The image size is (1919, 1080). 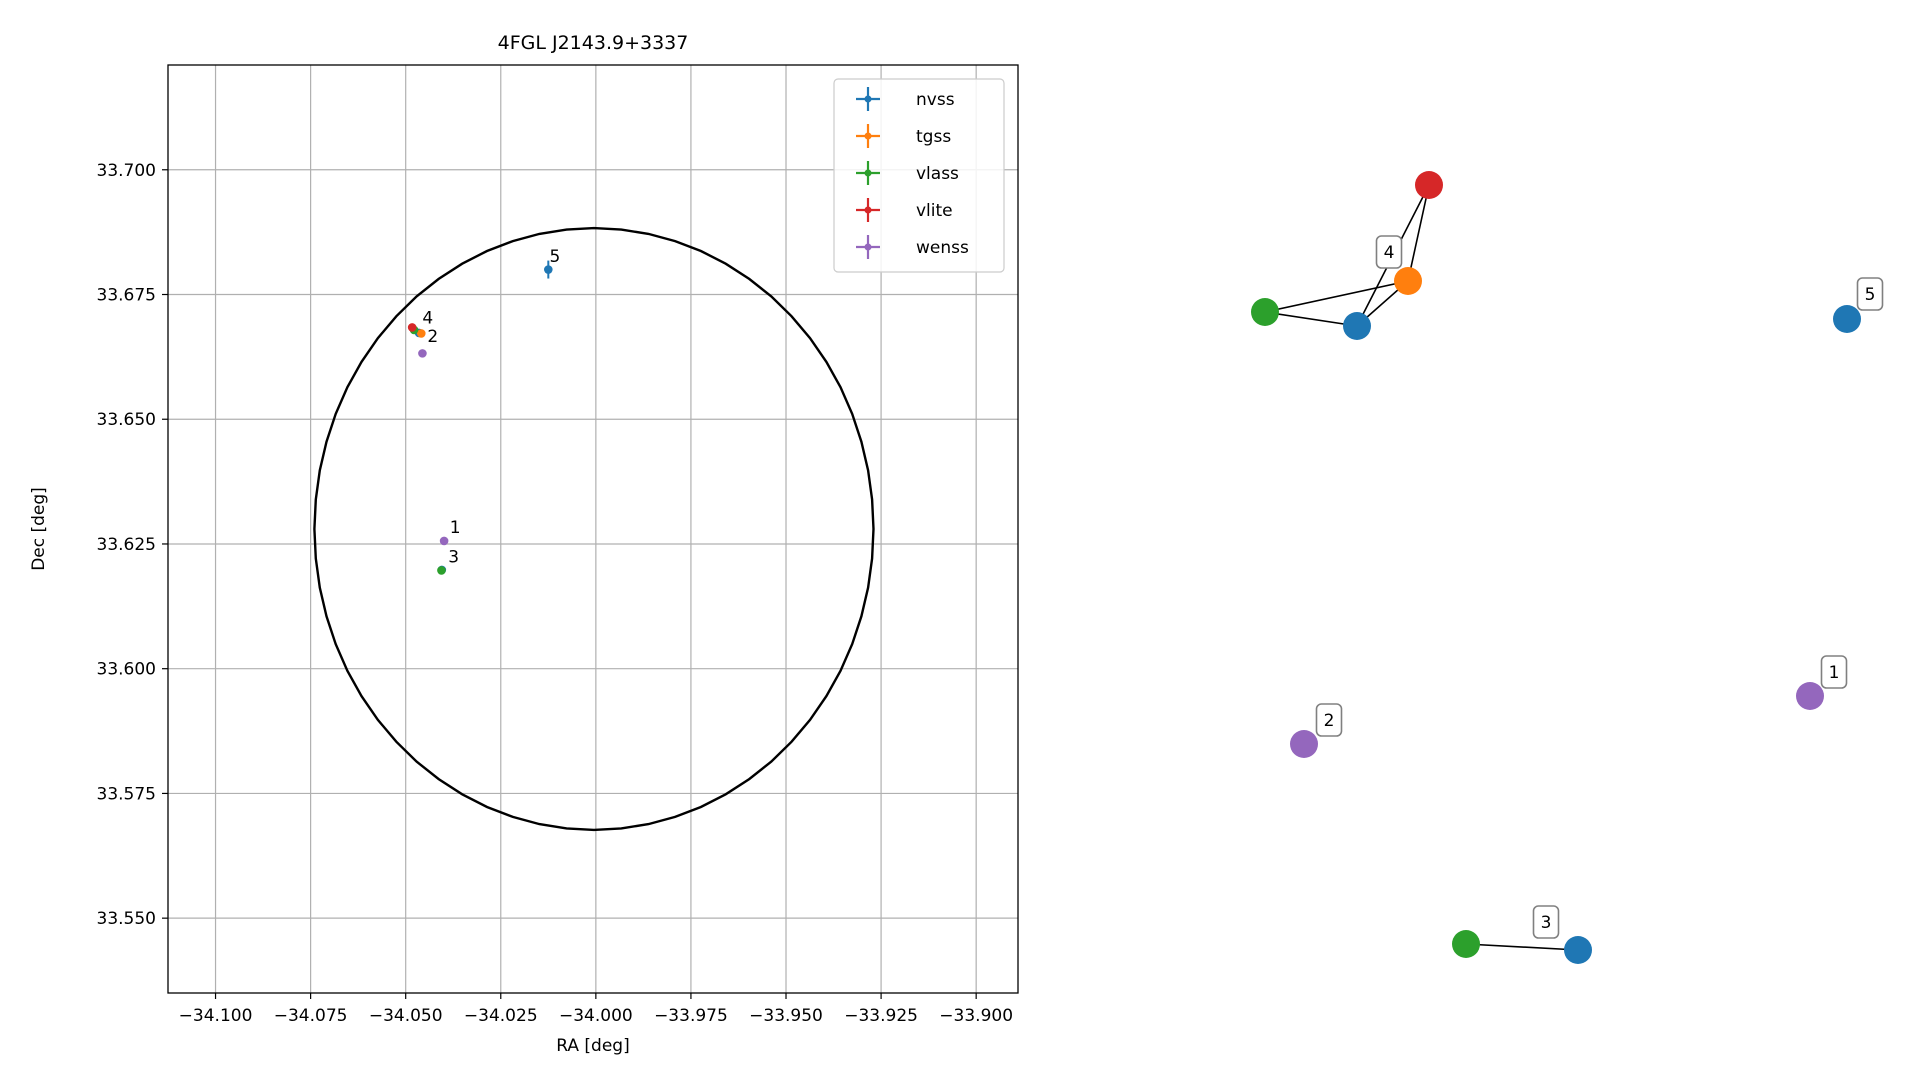 I want to click on point-annotation: 3, so click(x=453, y=557).